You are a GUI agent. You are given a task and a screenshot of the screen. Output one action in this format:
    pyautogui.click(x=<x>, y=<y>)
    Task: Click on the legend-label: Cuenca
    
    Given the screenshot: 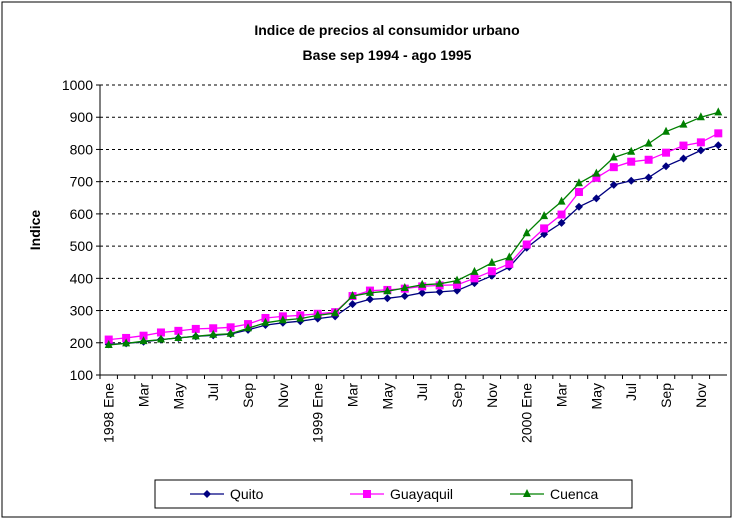 What is the action you would take?
    pyautogui.click(x=574, y=494)
    